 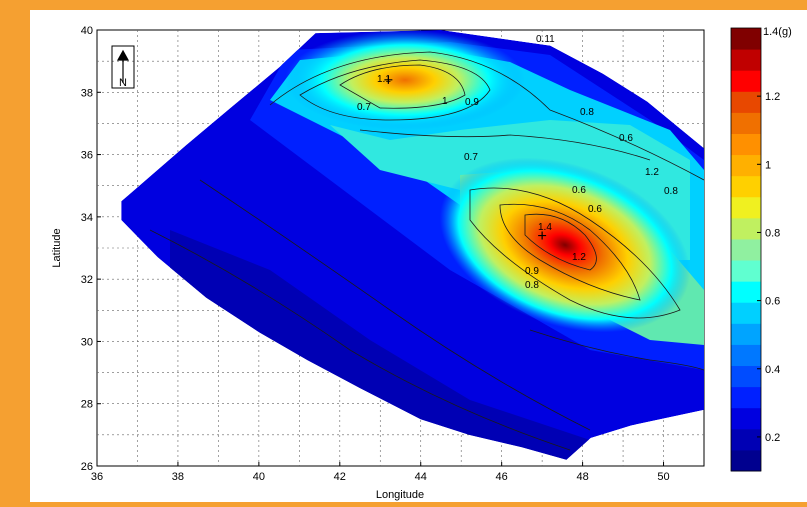 I want to click on north-high, so click(x=405, y=80).